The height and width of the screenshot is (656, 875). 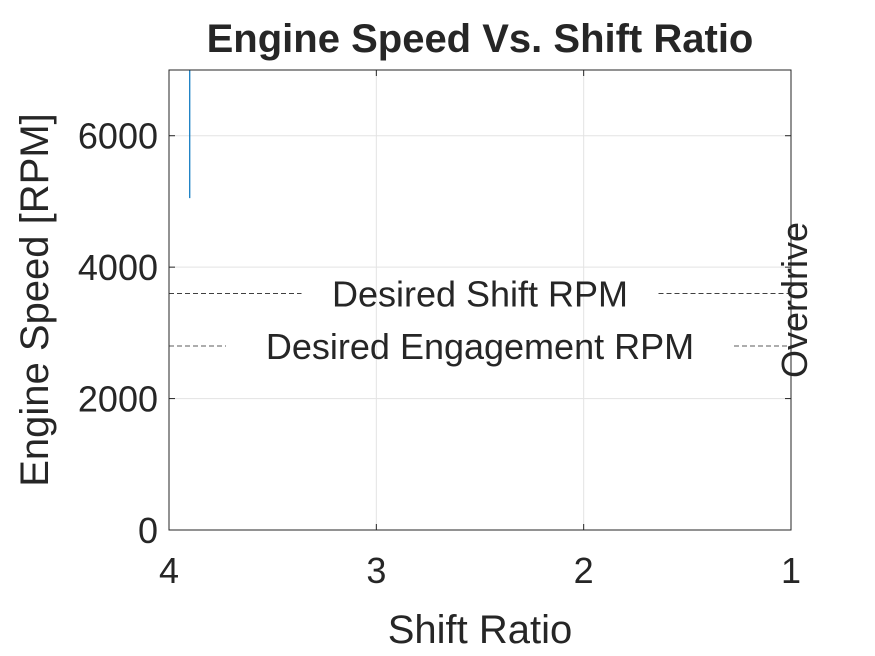 I want to click on y-tick-label: 2000, so click(x=118, y=399).